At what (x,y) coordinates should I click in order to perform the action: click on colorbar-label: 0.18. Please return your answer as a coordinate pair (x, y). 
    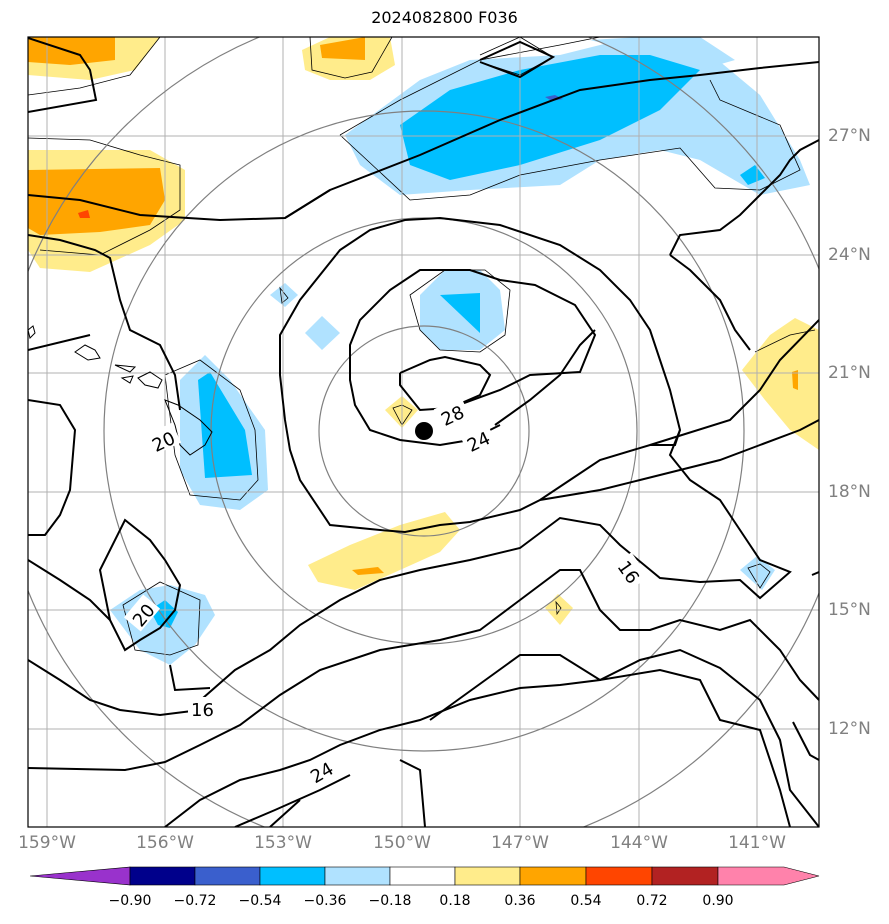
    Looking at the image, I should click on (455, 901).